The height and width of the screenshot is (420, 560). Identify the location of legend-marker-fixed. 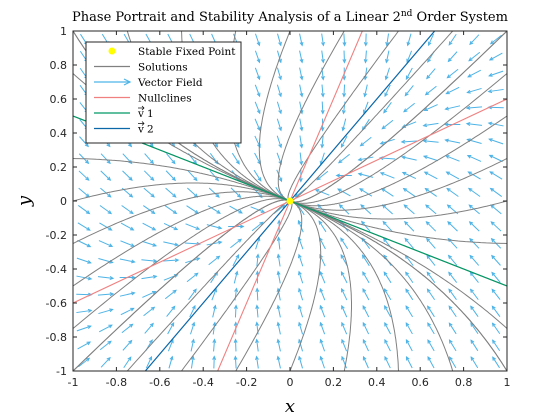
(112, 51).